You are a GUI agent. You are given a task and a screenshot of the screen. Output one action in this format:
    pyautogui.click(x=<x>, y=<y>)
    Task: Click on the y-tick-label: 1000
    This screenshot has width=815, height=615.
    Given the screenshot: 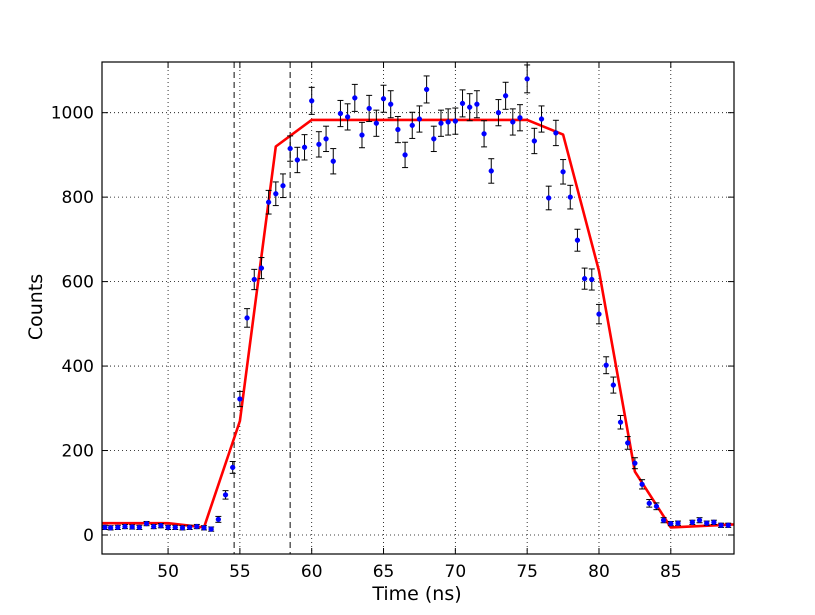 What is the action you would take?
    pyautogui.click(x=72, y=114)
    